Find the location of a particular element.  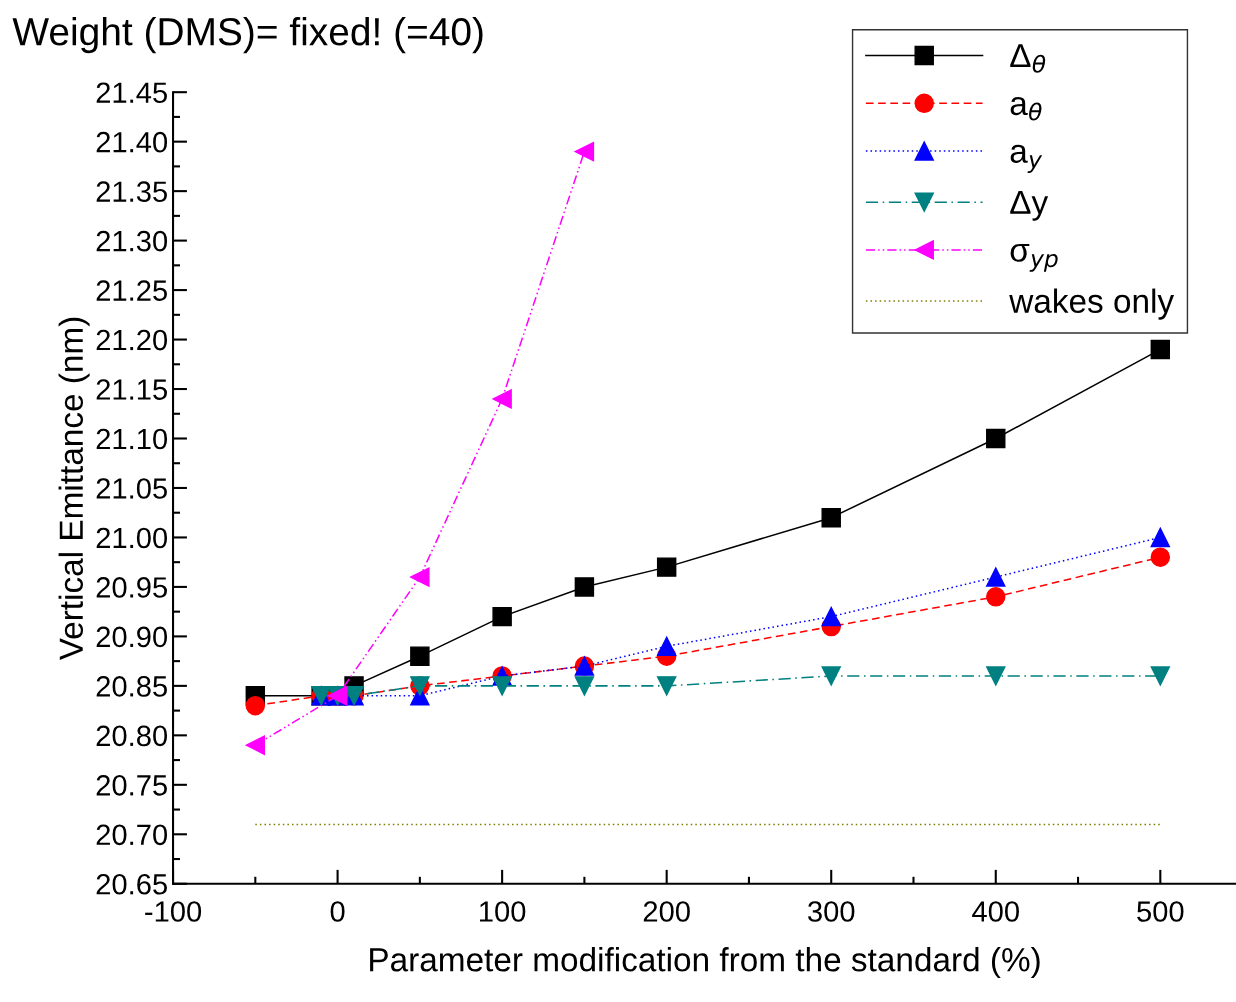

legend-label: Δ$_{θ}$ is located at coordinates (1028, 58).